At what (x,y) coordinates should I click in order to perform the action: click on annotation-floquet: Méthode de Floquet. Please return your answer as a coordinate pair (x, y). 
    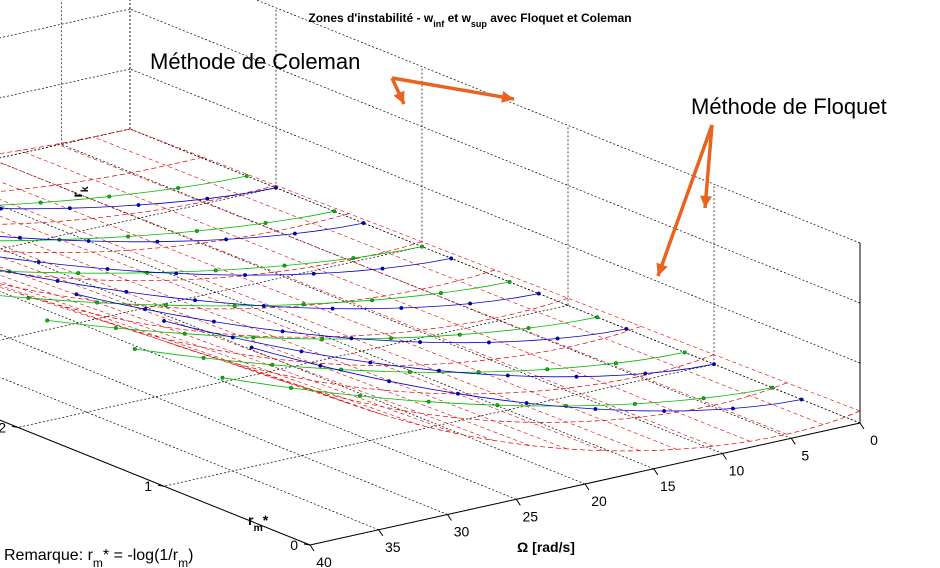
    Looking at the image, I should click on (789, 106).